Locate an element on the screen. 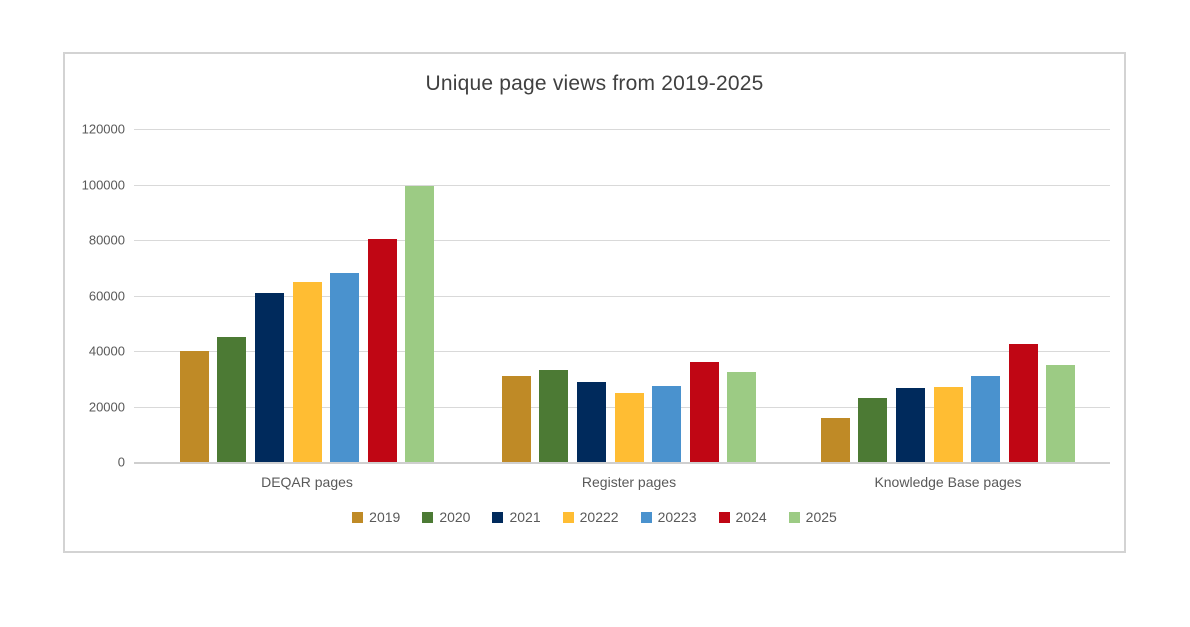 This screenshot has height=627, width=1190. legend-item-20223: 20223 is located at coordinates (668, 517).